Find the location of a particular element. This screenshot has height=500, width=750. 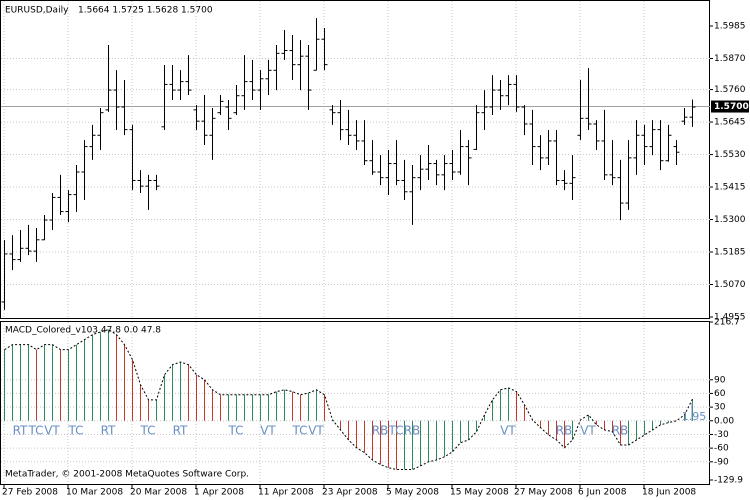

y-tick-label: 216.7 is located at coordinates (727, 323).